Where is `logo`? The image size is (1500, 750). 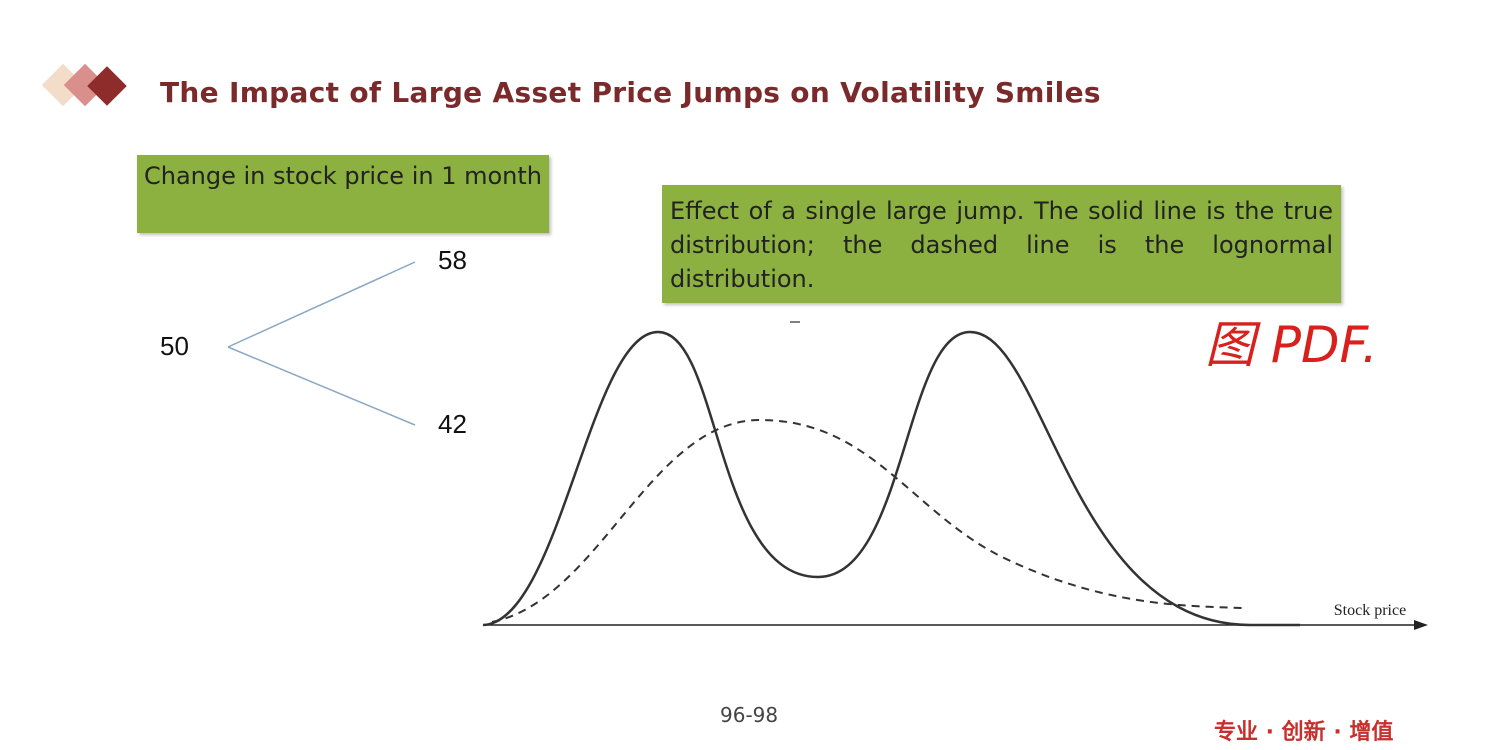 logo is located at coordinates (84, 85).